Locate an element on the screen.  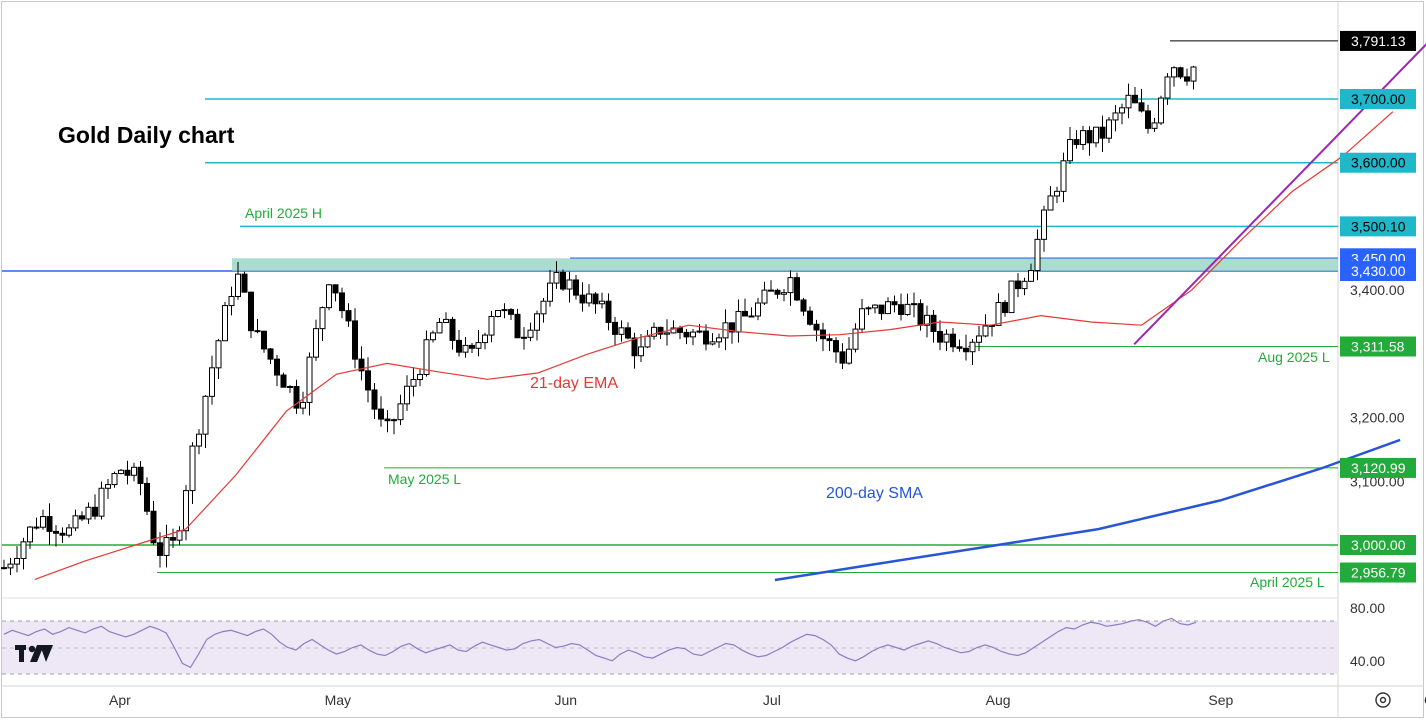
x-tick-label-apr: Apr is located at coordinates (120, 700).